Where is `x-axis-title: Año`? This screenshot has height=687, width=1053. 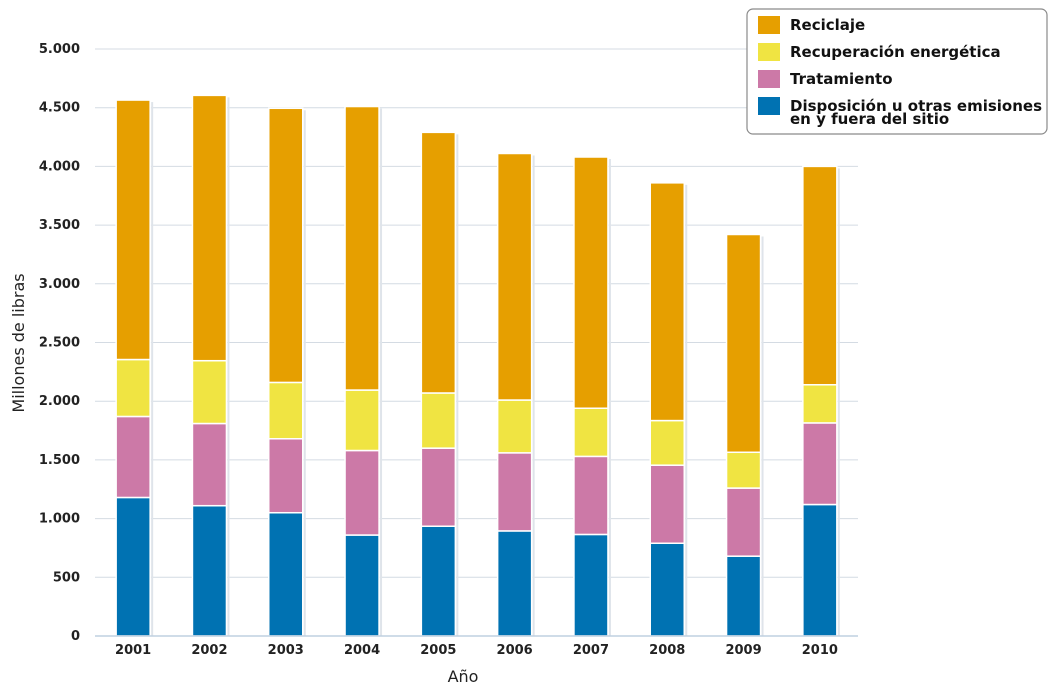 x-axis-title: Año is located at coordinates (463, 676).